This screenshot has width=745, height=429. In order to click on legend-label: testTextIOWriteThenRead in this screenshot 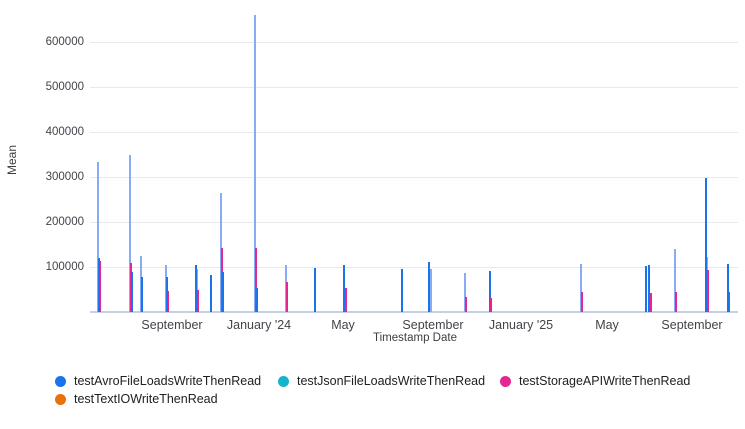, I will do `click(146, 399)`.